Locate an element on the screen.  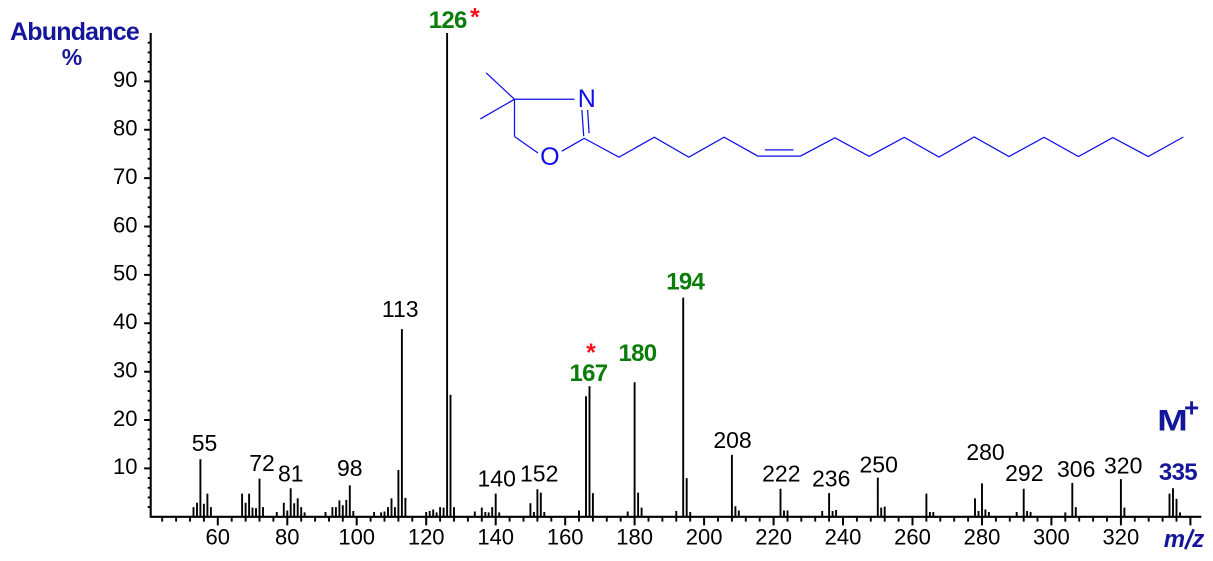
svg-text: M is located at coordinates (1172, 421).